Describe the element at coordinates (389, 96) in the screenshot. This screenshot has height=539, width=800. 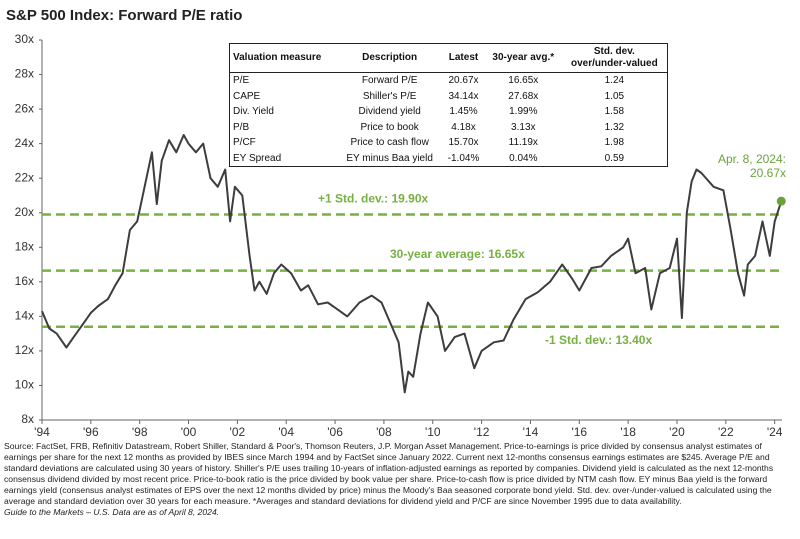
I see `table-cell: Shiller's P/E` at that location.